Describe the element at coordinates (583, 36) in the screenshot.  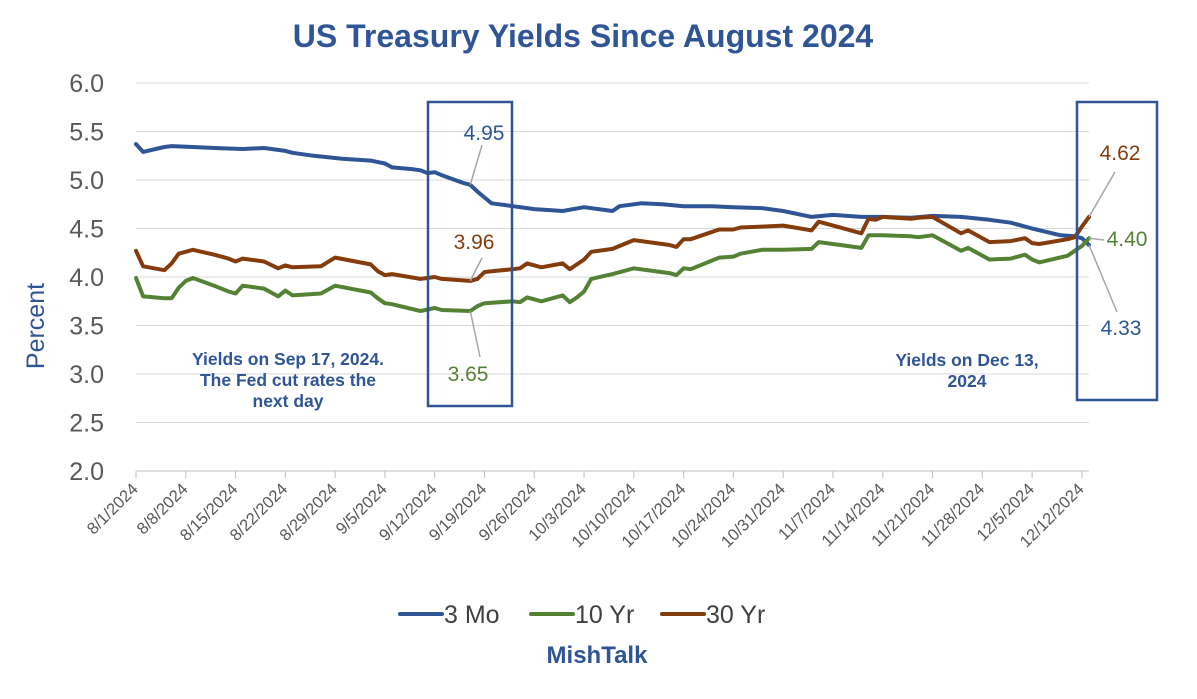
I see `chart-title: US Treasury Yields Since August 2024` at that location.